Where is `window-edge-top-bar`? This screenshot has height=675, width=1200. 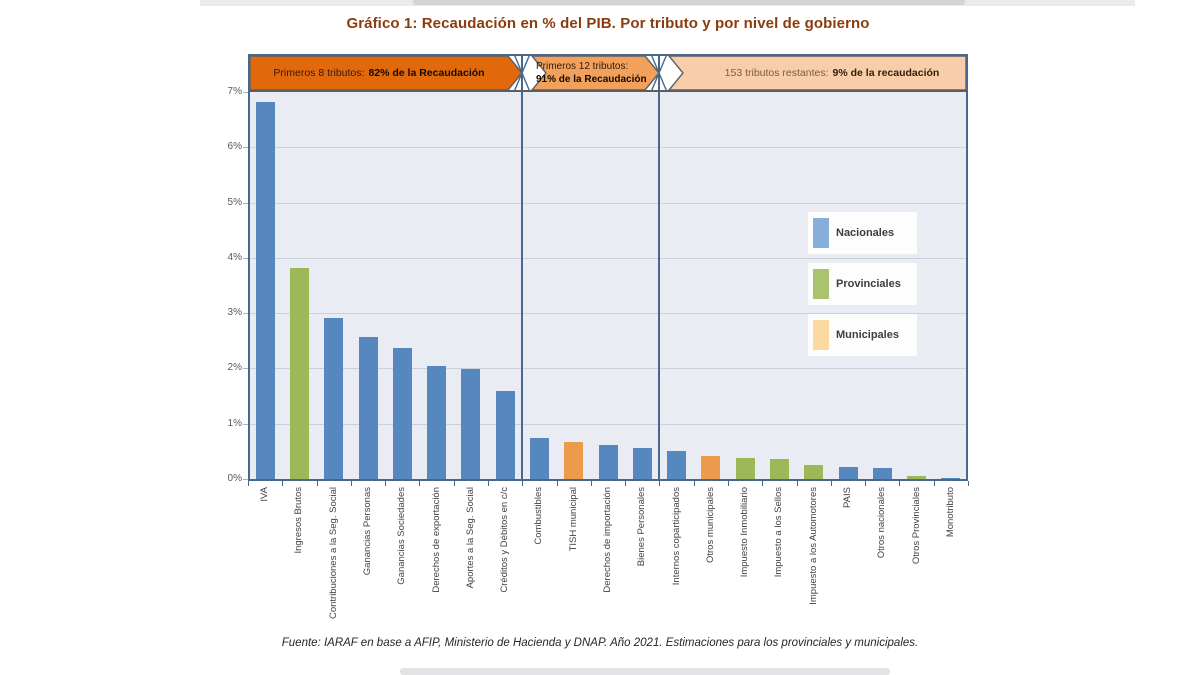 window-edge-top-bar is located at coordinates (689, 2).